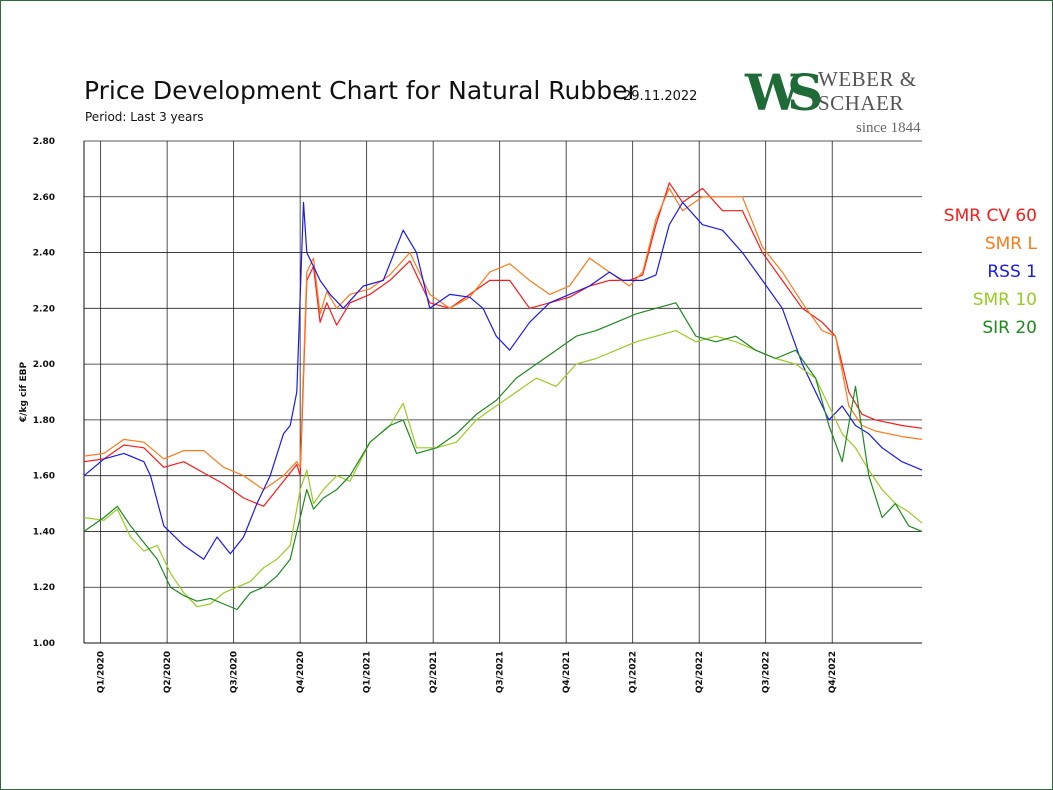 The width and height of the screenshot is (1053, 790). I want to click on y-tick-label: 2.80, so click(44, 142).